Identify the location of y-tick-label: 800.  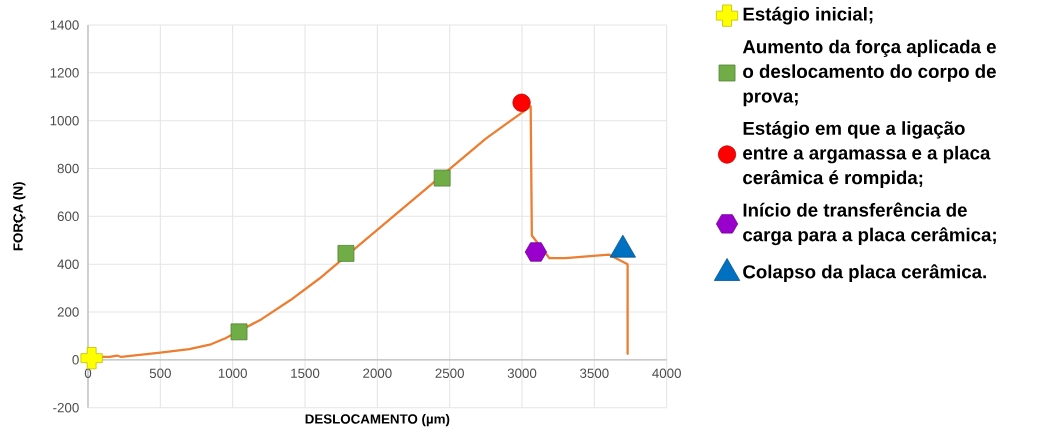
(68, 168).